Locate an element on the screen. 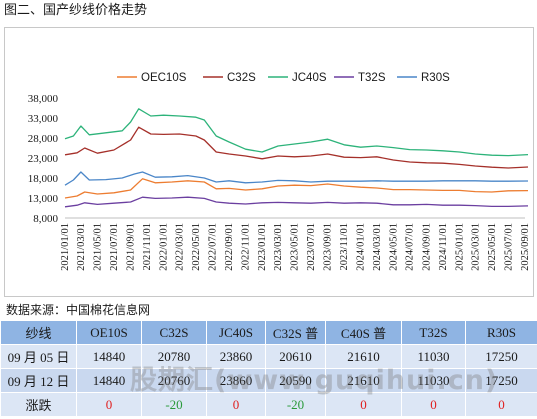 The image size is (537, 419). y-tick-label: 18,000 is located at coordinates (43, 179).